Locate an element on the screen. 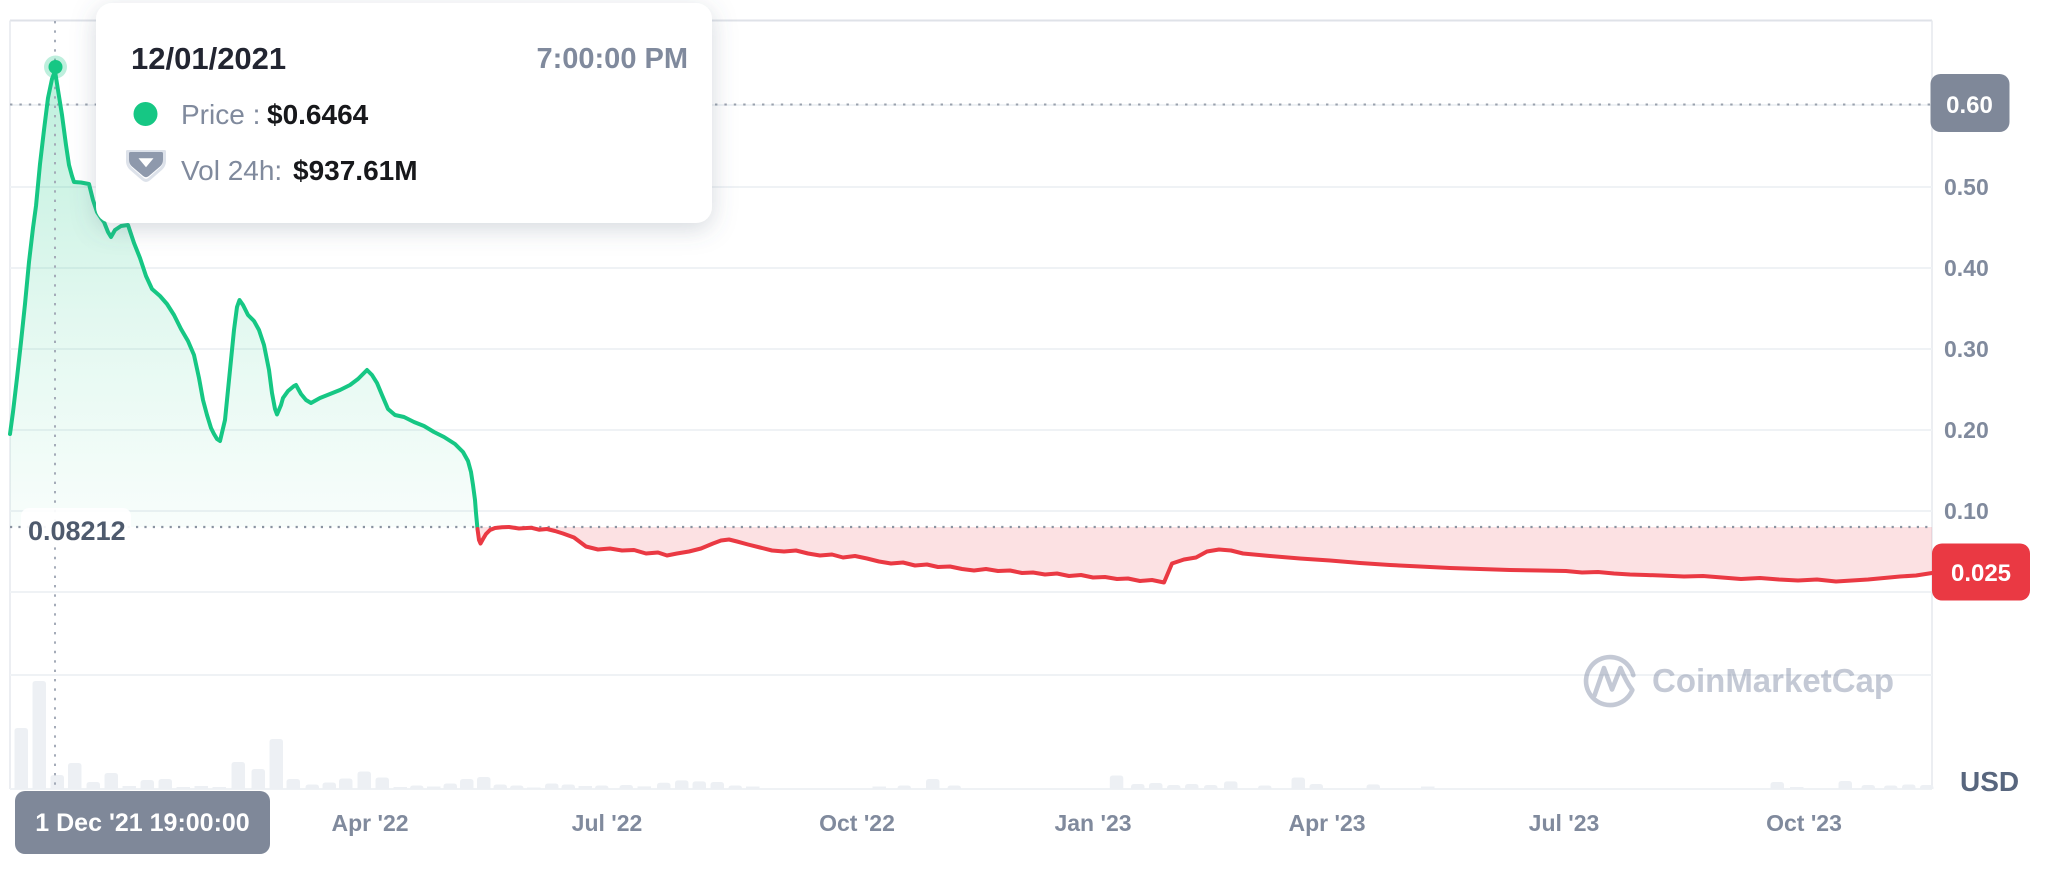 Image resolution: width=2048 pixels, height=881 pixels. svg-text: 0.025 is located at coordinates (1981, 573).